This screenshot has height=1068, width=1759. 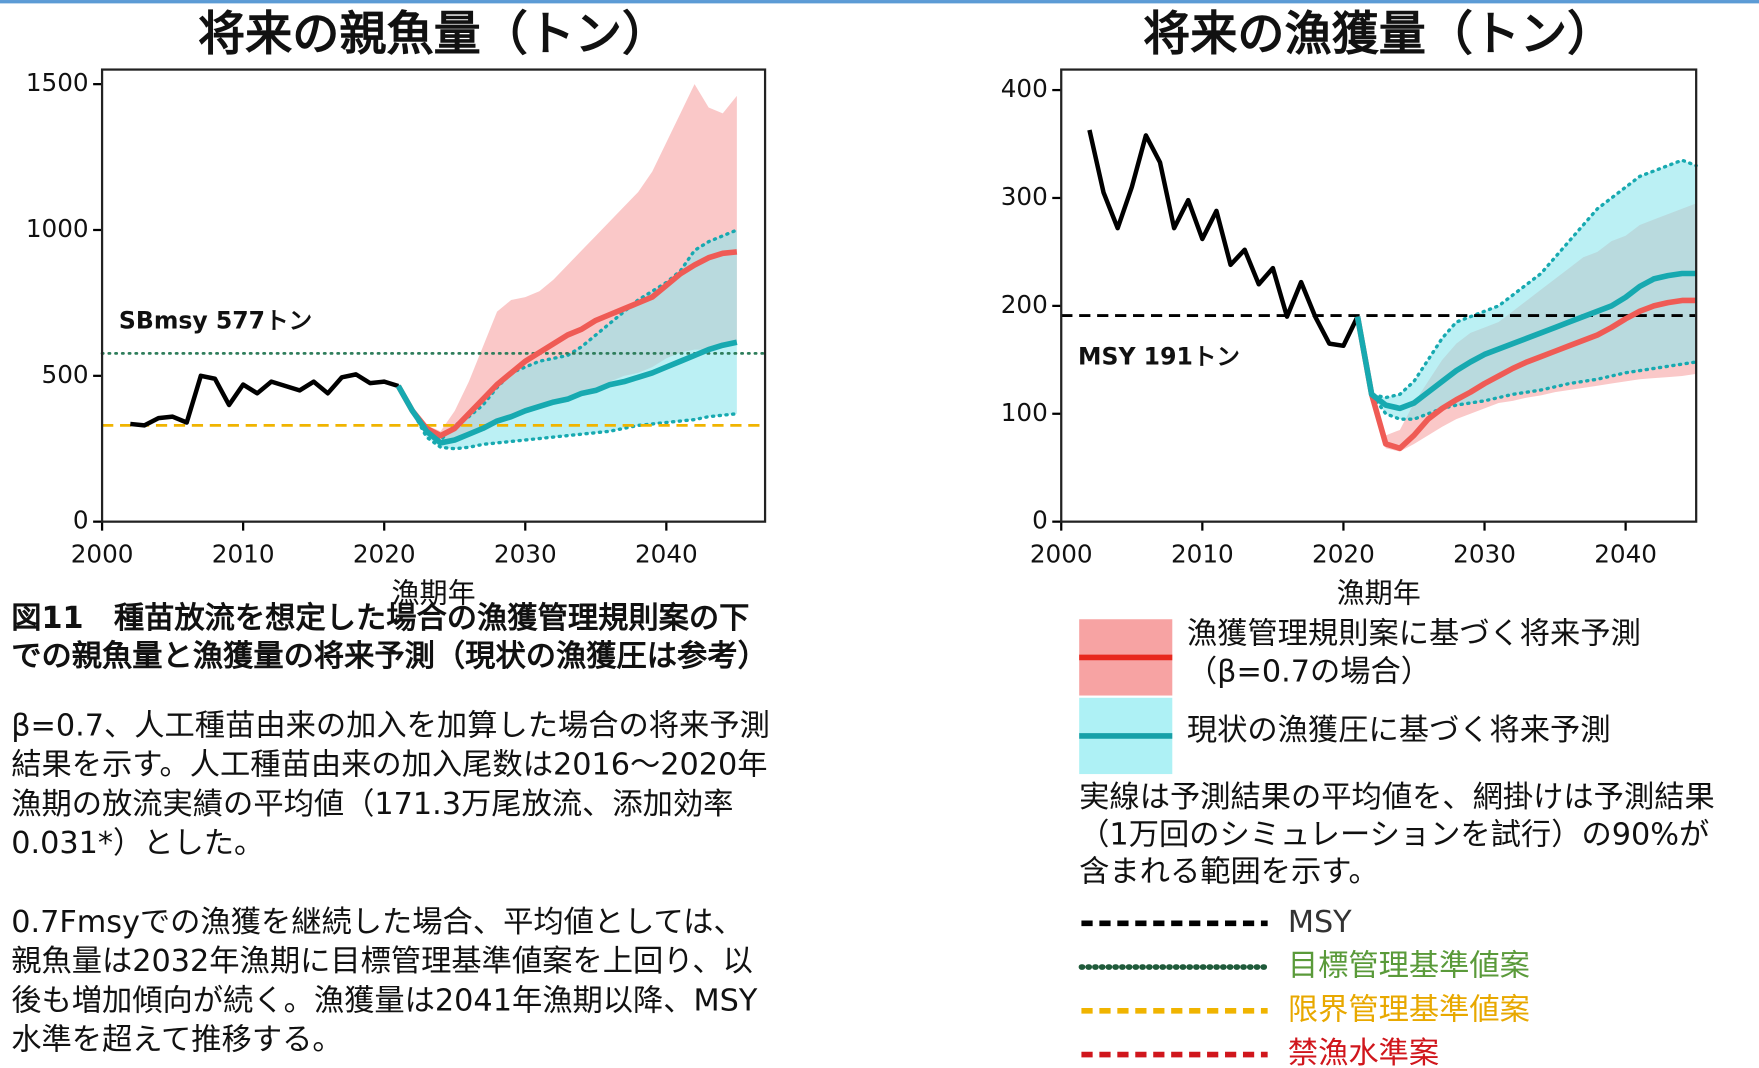 What do you see at coordinates (215, 320) in the screenshot?
I see `reference-label: SBmsy 577トン` at bounding box center [215, 320].